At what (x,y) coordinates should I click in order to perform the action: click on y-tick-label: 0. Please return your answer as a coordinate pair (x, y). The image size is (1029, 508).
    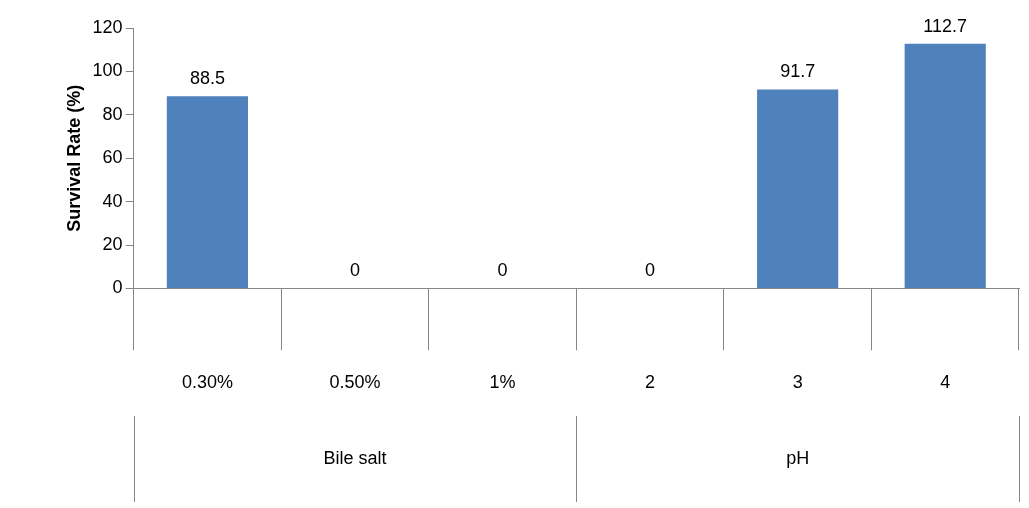
    Looking at the image, I should click on (117, 287).